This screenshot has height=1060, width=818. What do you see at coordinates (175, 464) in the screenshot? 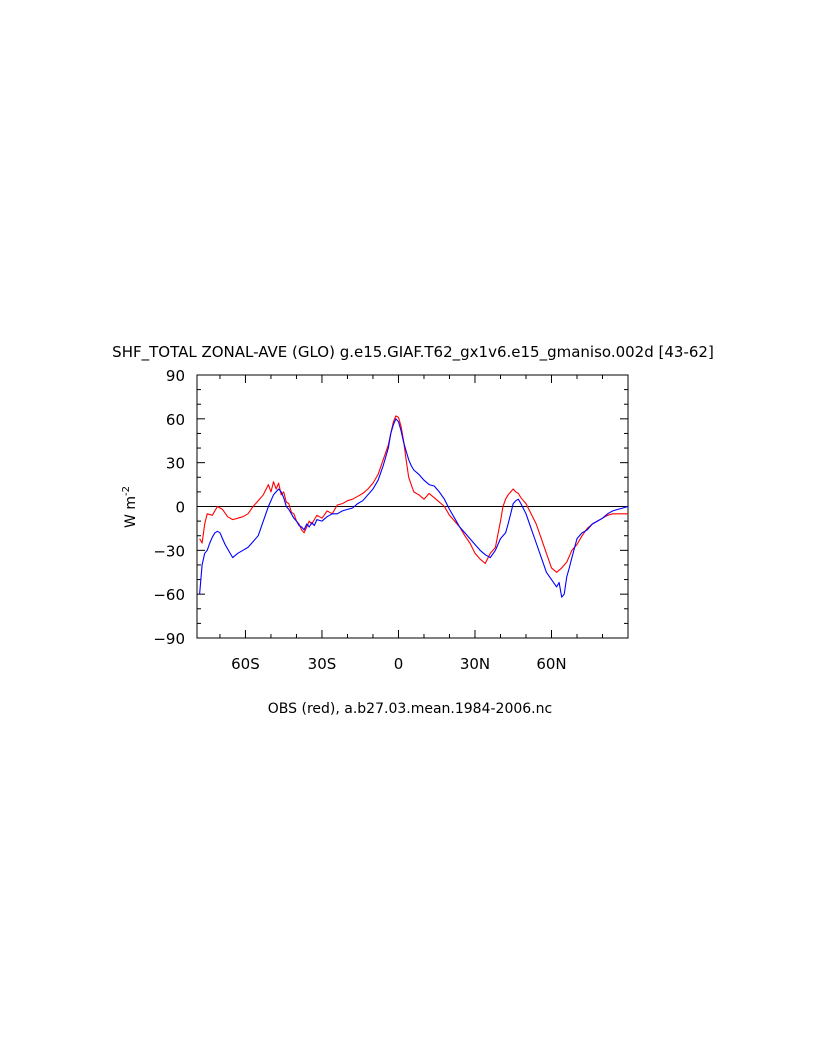
I see `y-tick-label: 30` at bounding box center [175, 464].